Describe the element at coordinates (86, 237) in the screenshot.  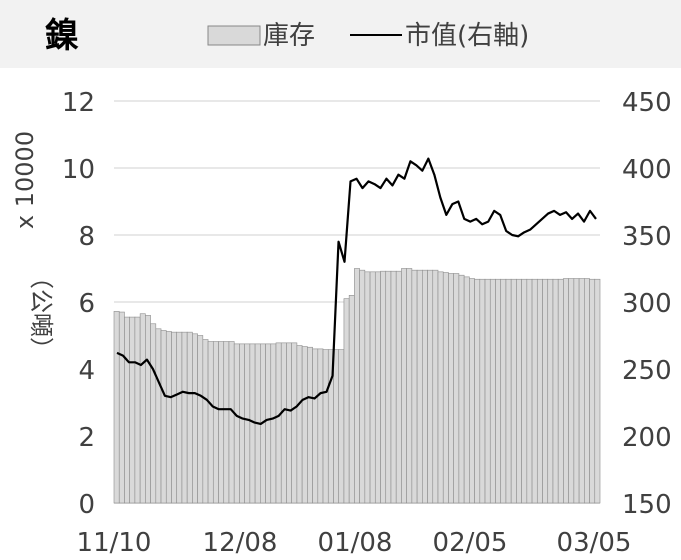
I see `y-left-tick-label: 8` at that location.